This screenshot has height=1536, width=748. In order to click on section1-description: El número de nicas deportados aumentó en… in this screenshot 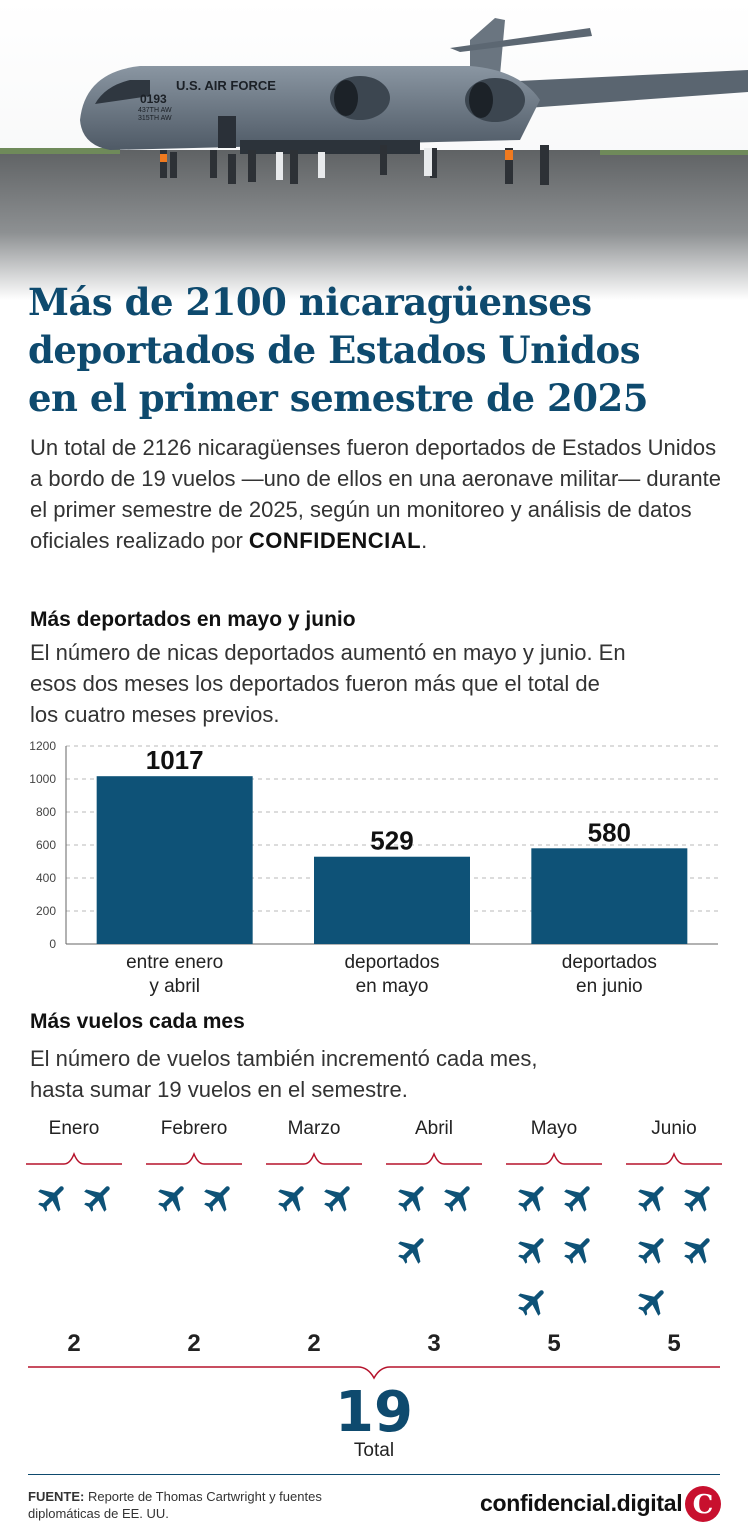, I will do `click(328, 683)`.